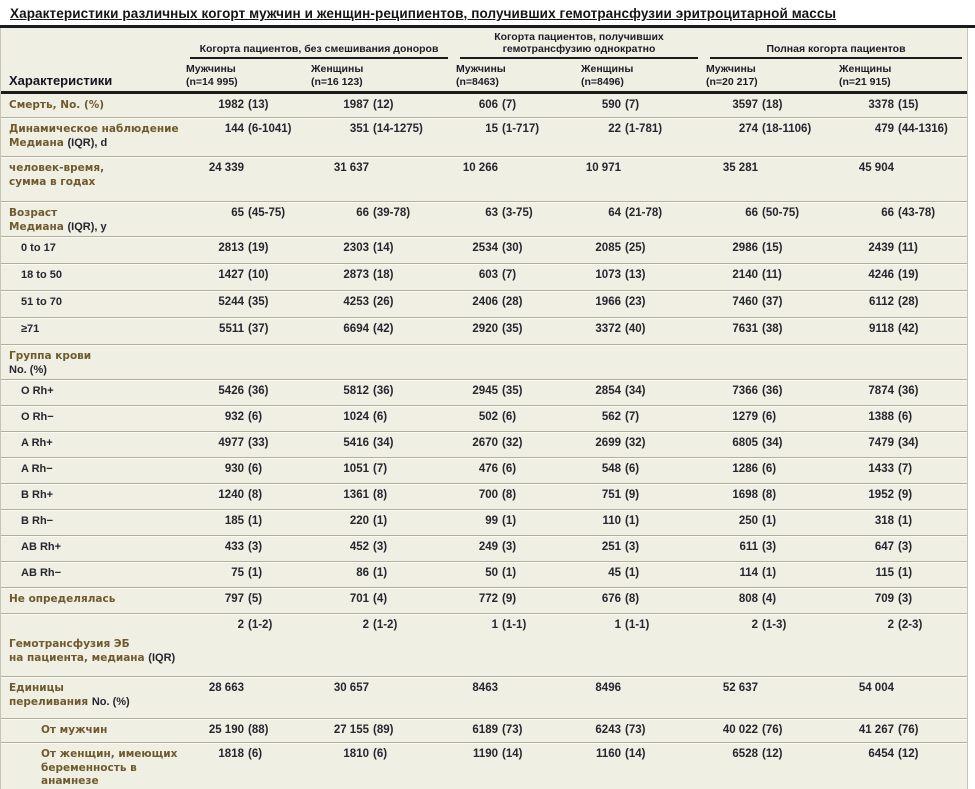  What do you see at coordinates (611, 469) in the screenshot?
I see `cell-number: 548` at bounding box center [611, 469].